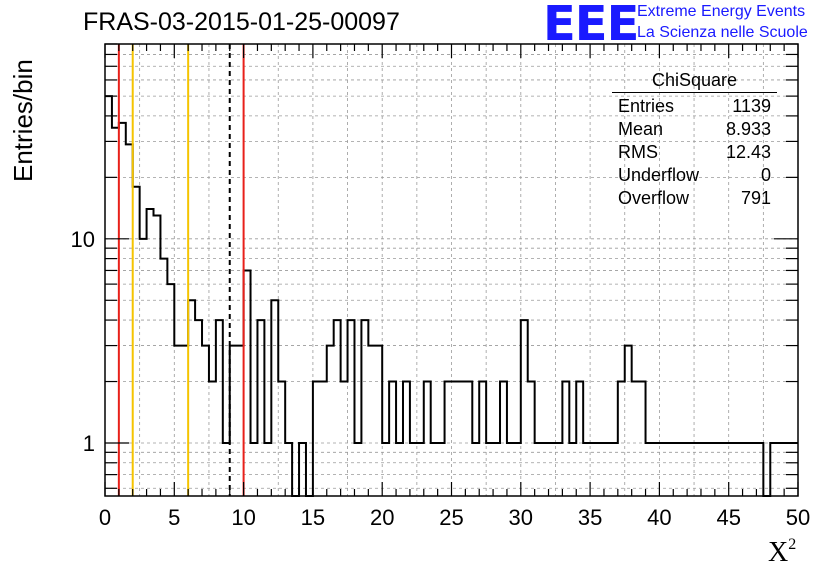 This screenshot has height=572, width=836. Describe the element at coordinates (646, 106) in the screenshot. I see `stats-label: Entries` at that location.